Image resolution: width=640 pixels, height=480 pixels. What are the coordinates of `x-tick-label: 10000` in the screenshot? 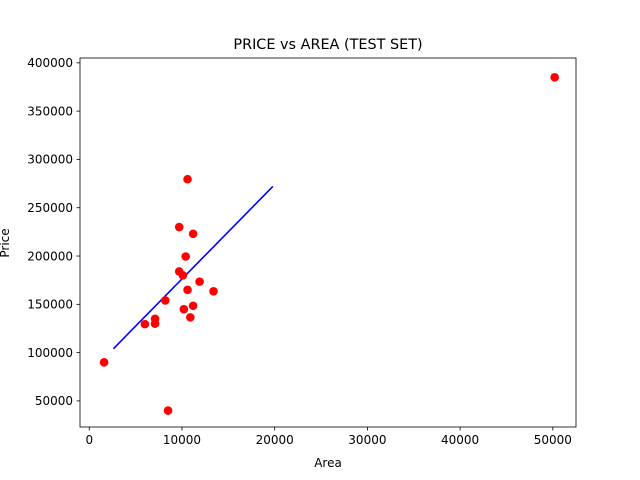 It's located at (182, 440).